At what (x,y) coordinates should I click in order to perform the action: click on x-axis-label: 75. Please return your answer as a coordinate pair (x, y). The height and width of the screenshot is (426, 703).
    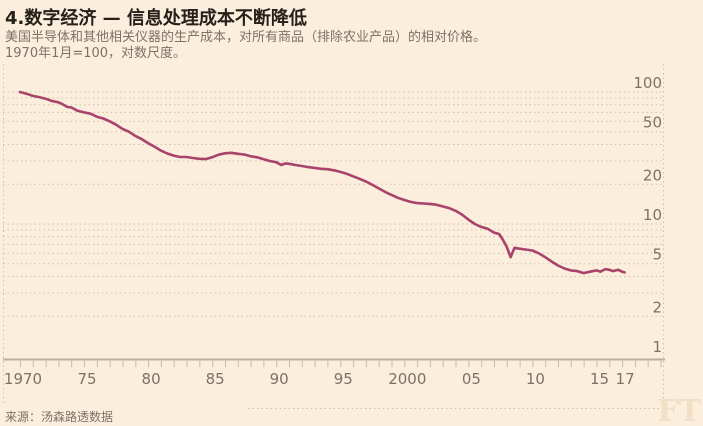
    Looking at the image, I should click on (86, 379).